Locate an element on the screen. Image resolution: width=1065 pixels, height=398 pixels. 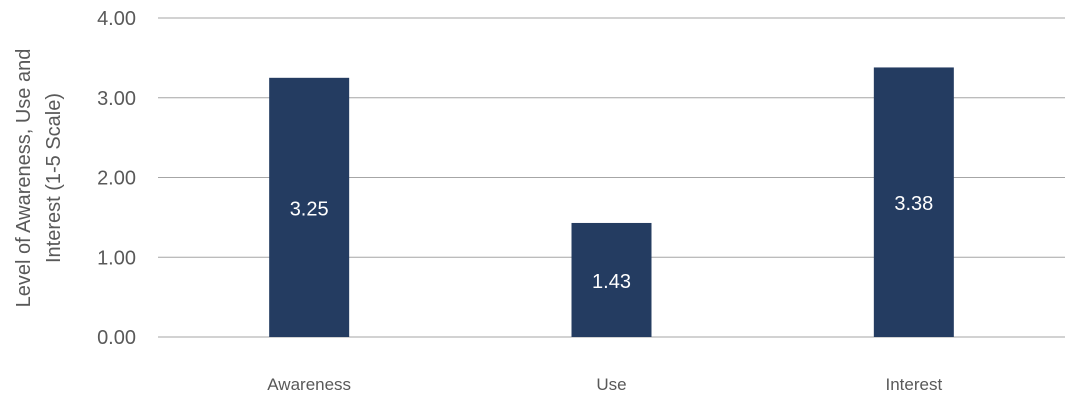
x-tick-label: Interest is located at coordinates (913, 384).